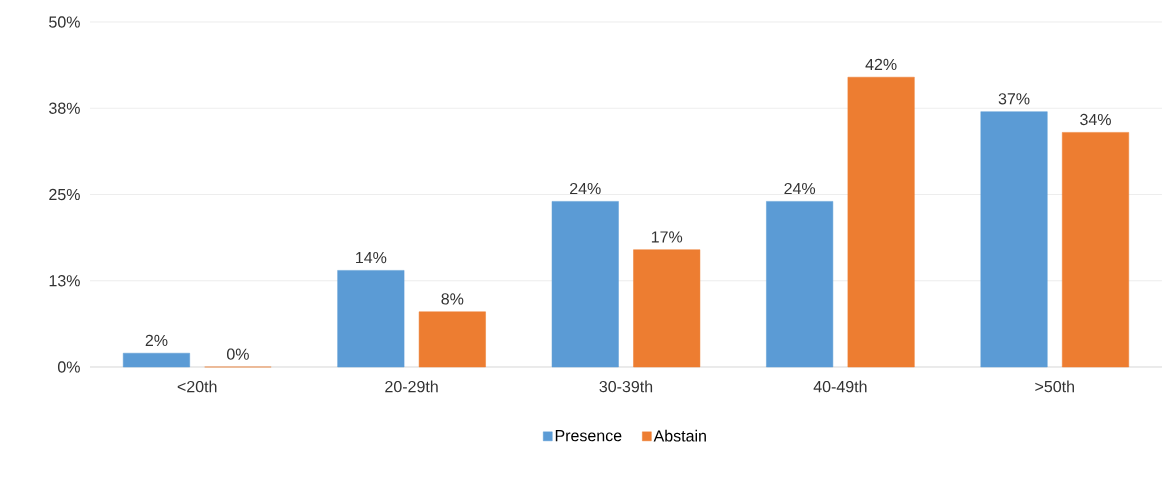 This screenshot has width=1167, height=477. What do you see at coordinates (64, 108) in the screenshot?
I see `y-tick-label: 38%` at bounding box center [64, 108].